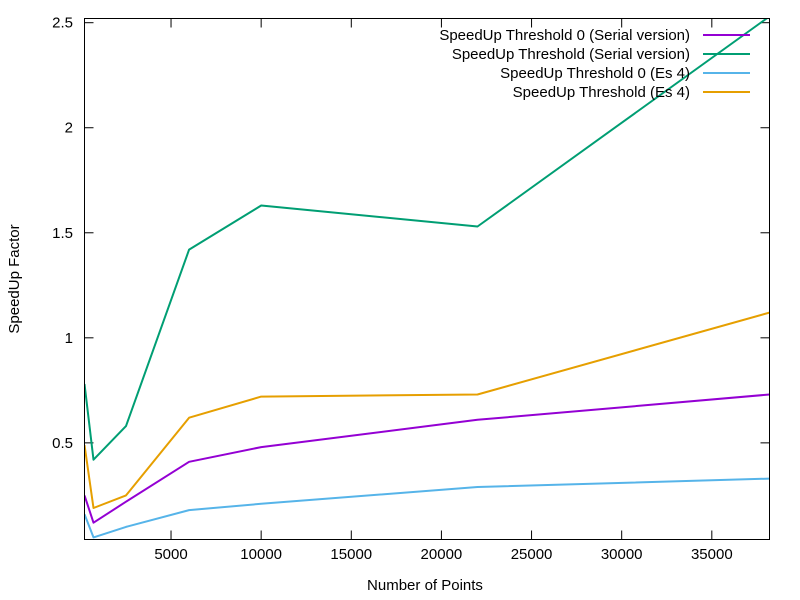 The width and height of the screenshot is (800, 600). Describe the element at coordinates (712, 554) in the screenshot. I see `x-tick-label: 35000` at that location.